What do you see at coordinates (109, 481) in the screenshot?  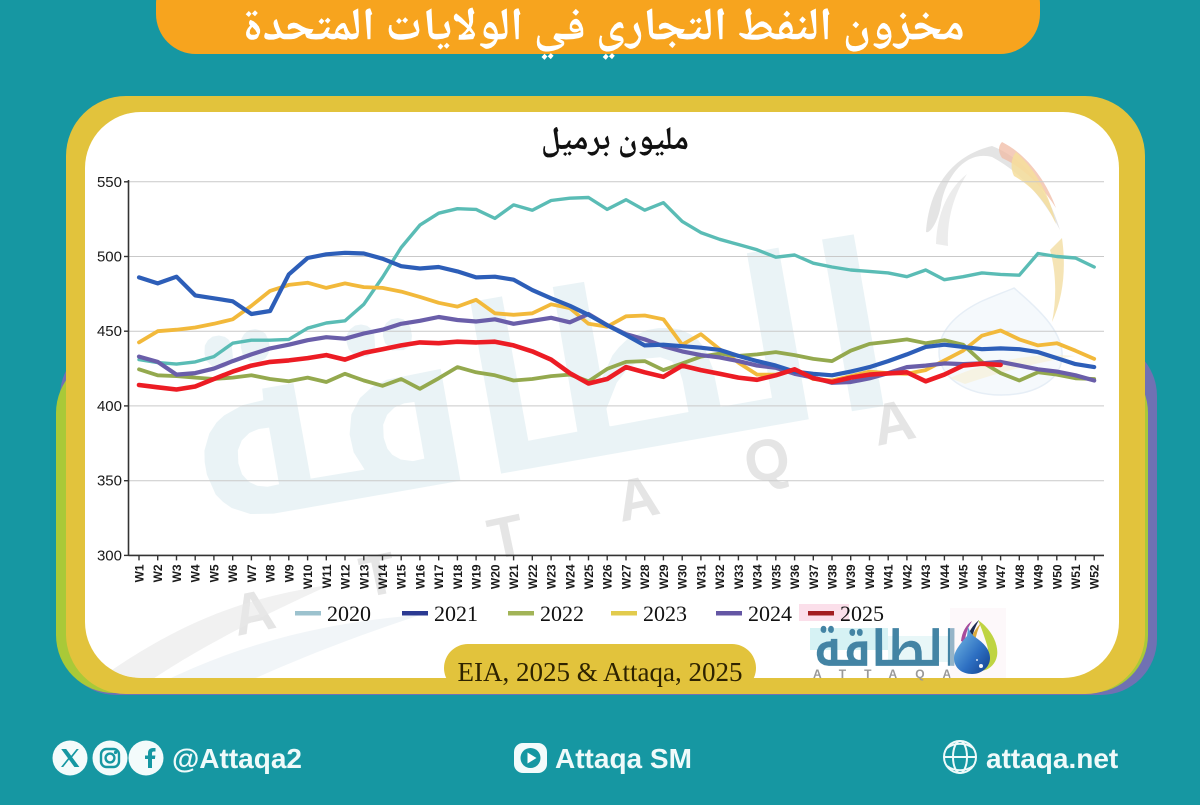 I see `svg-text: 350` at bounding box center [109, 481].